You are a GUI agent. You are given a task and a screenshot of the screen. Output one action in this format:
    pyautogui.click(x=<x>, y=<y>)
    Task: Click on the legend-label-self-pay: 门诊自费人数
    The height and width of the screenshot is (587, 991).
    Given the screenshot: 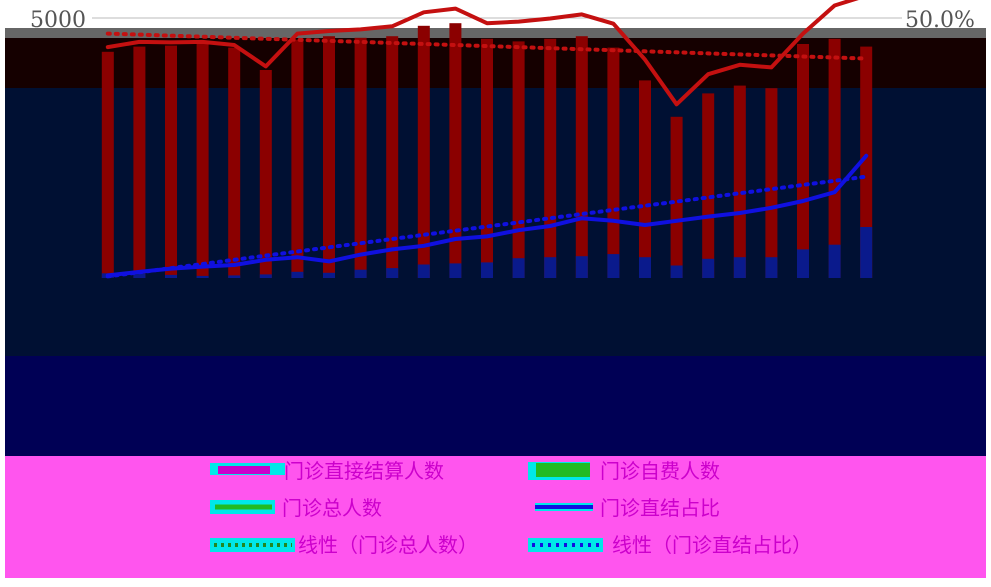 What is the action you would take?
    pyautogui.click(x=660, y=471)
    